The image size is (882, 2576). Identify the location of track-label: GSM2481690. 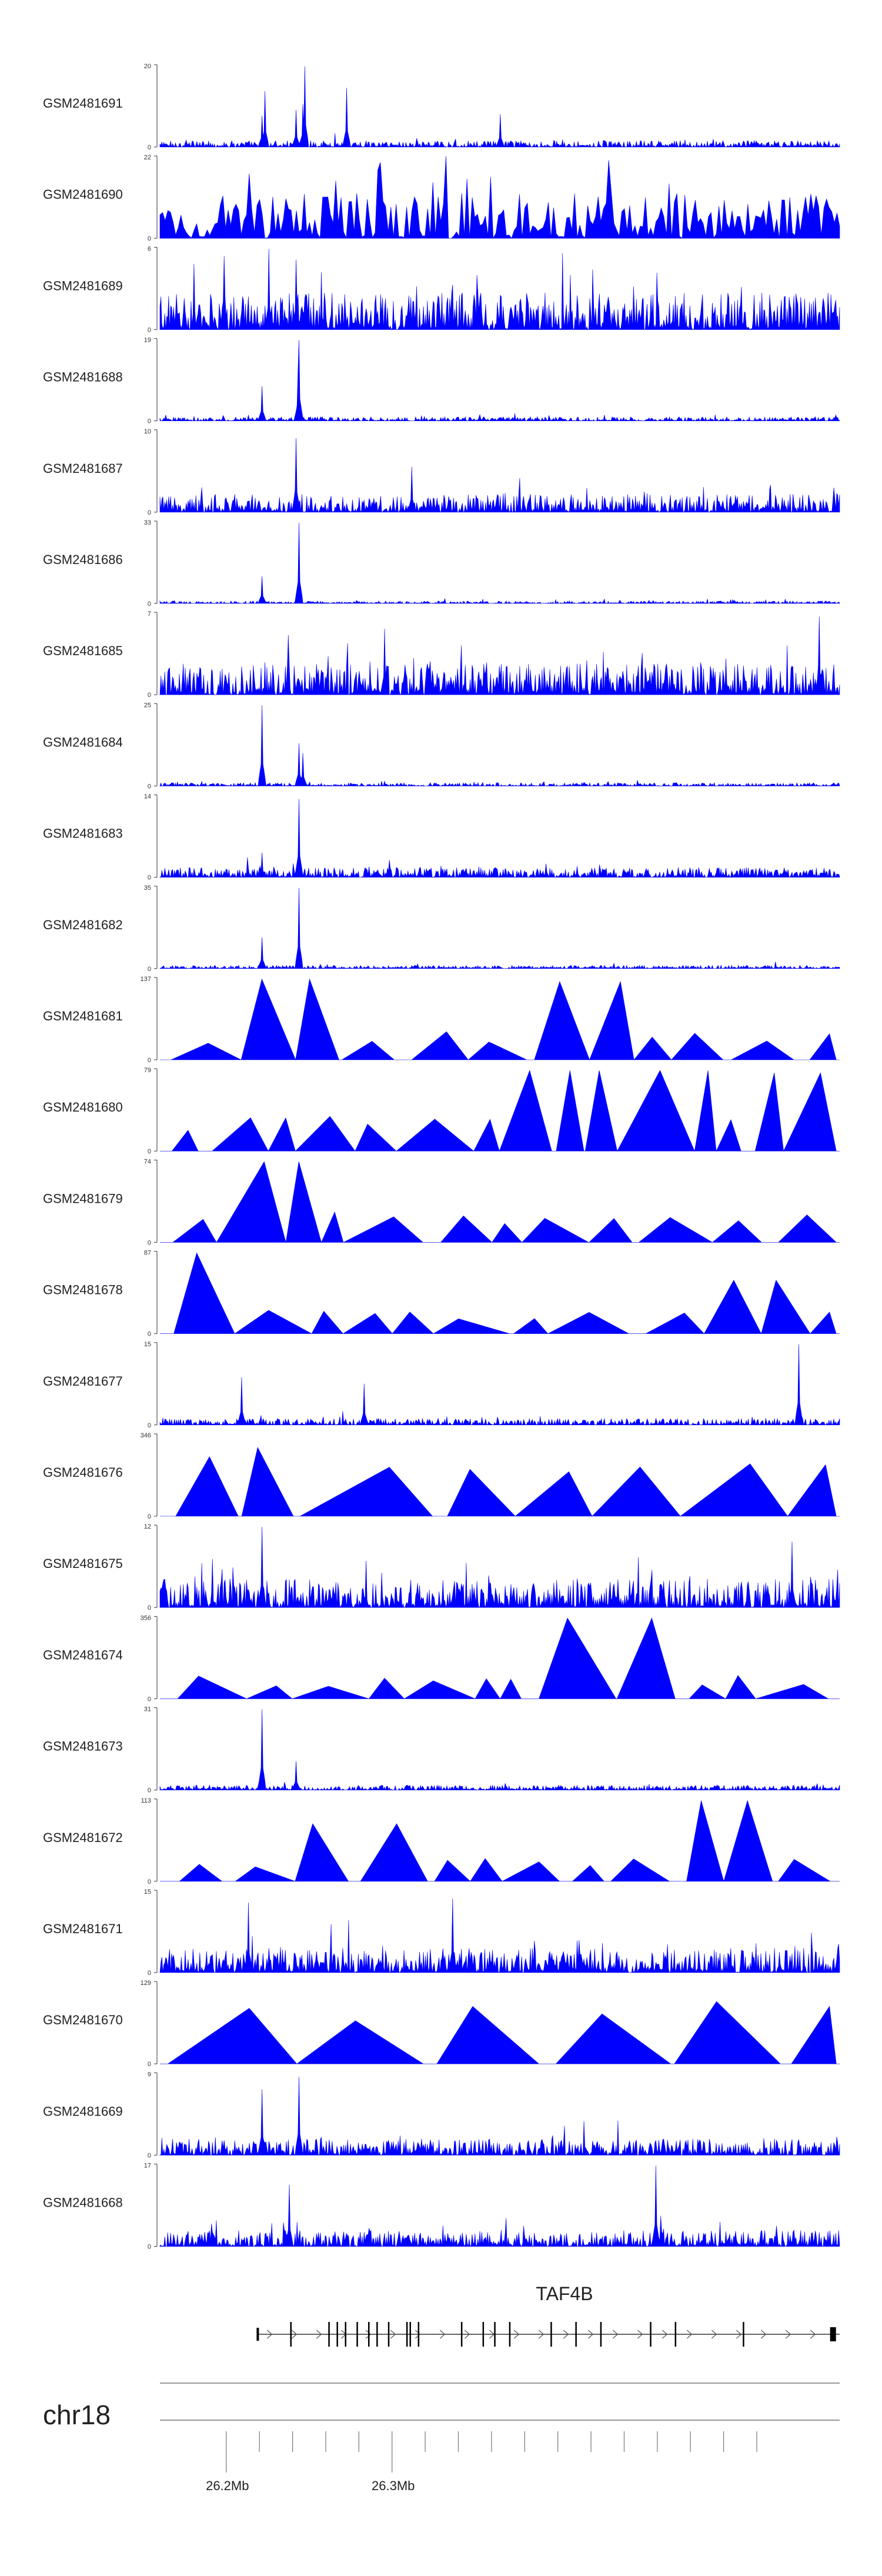
(83, 194).